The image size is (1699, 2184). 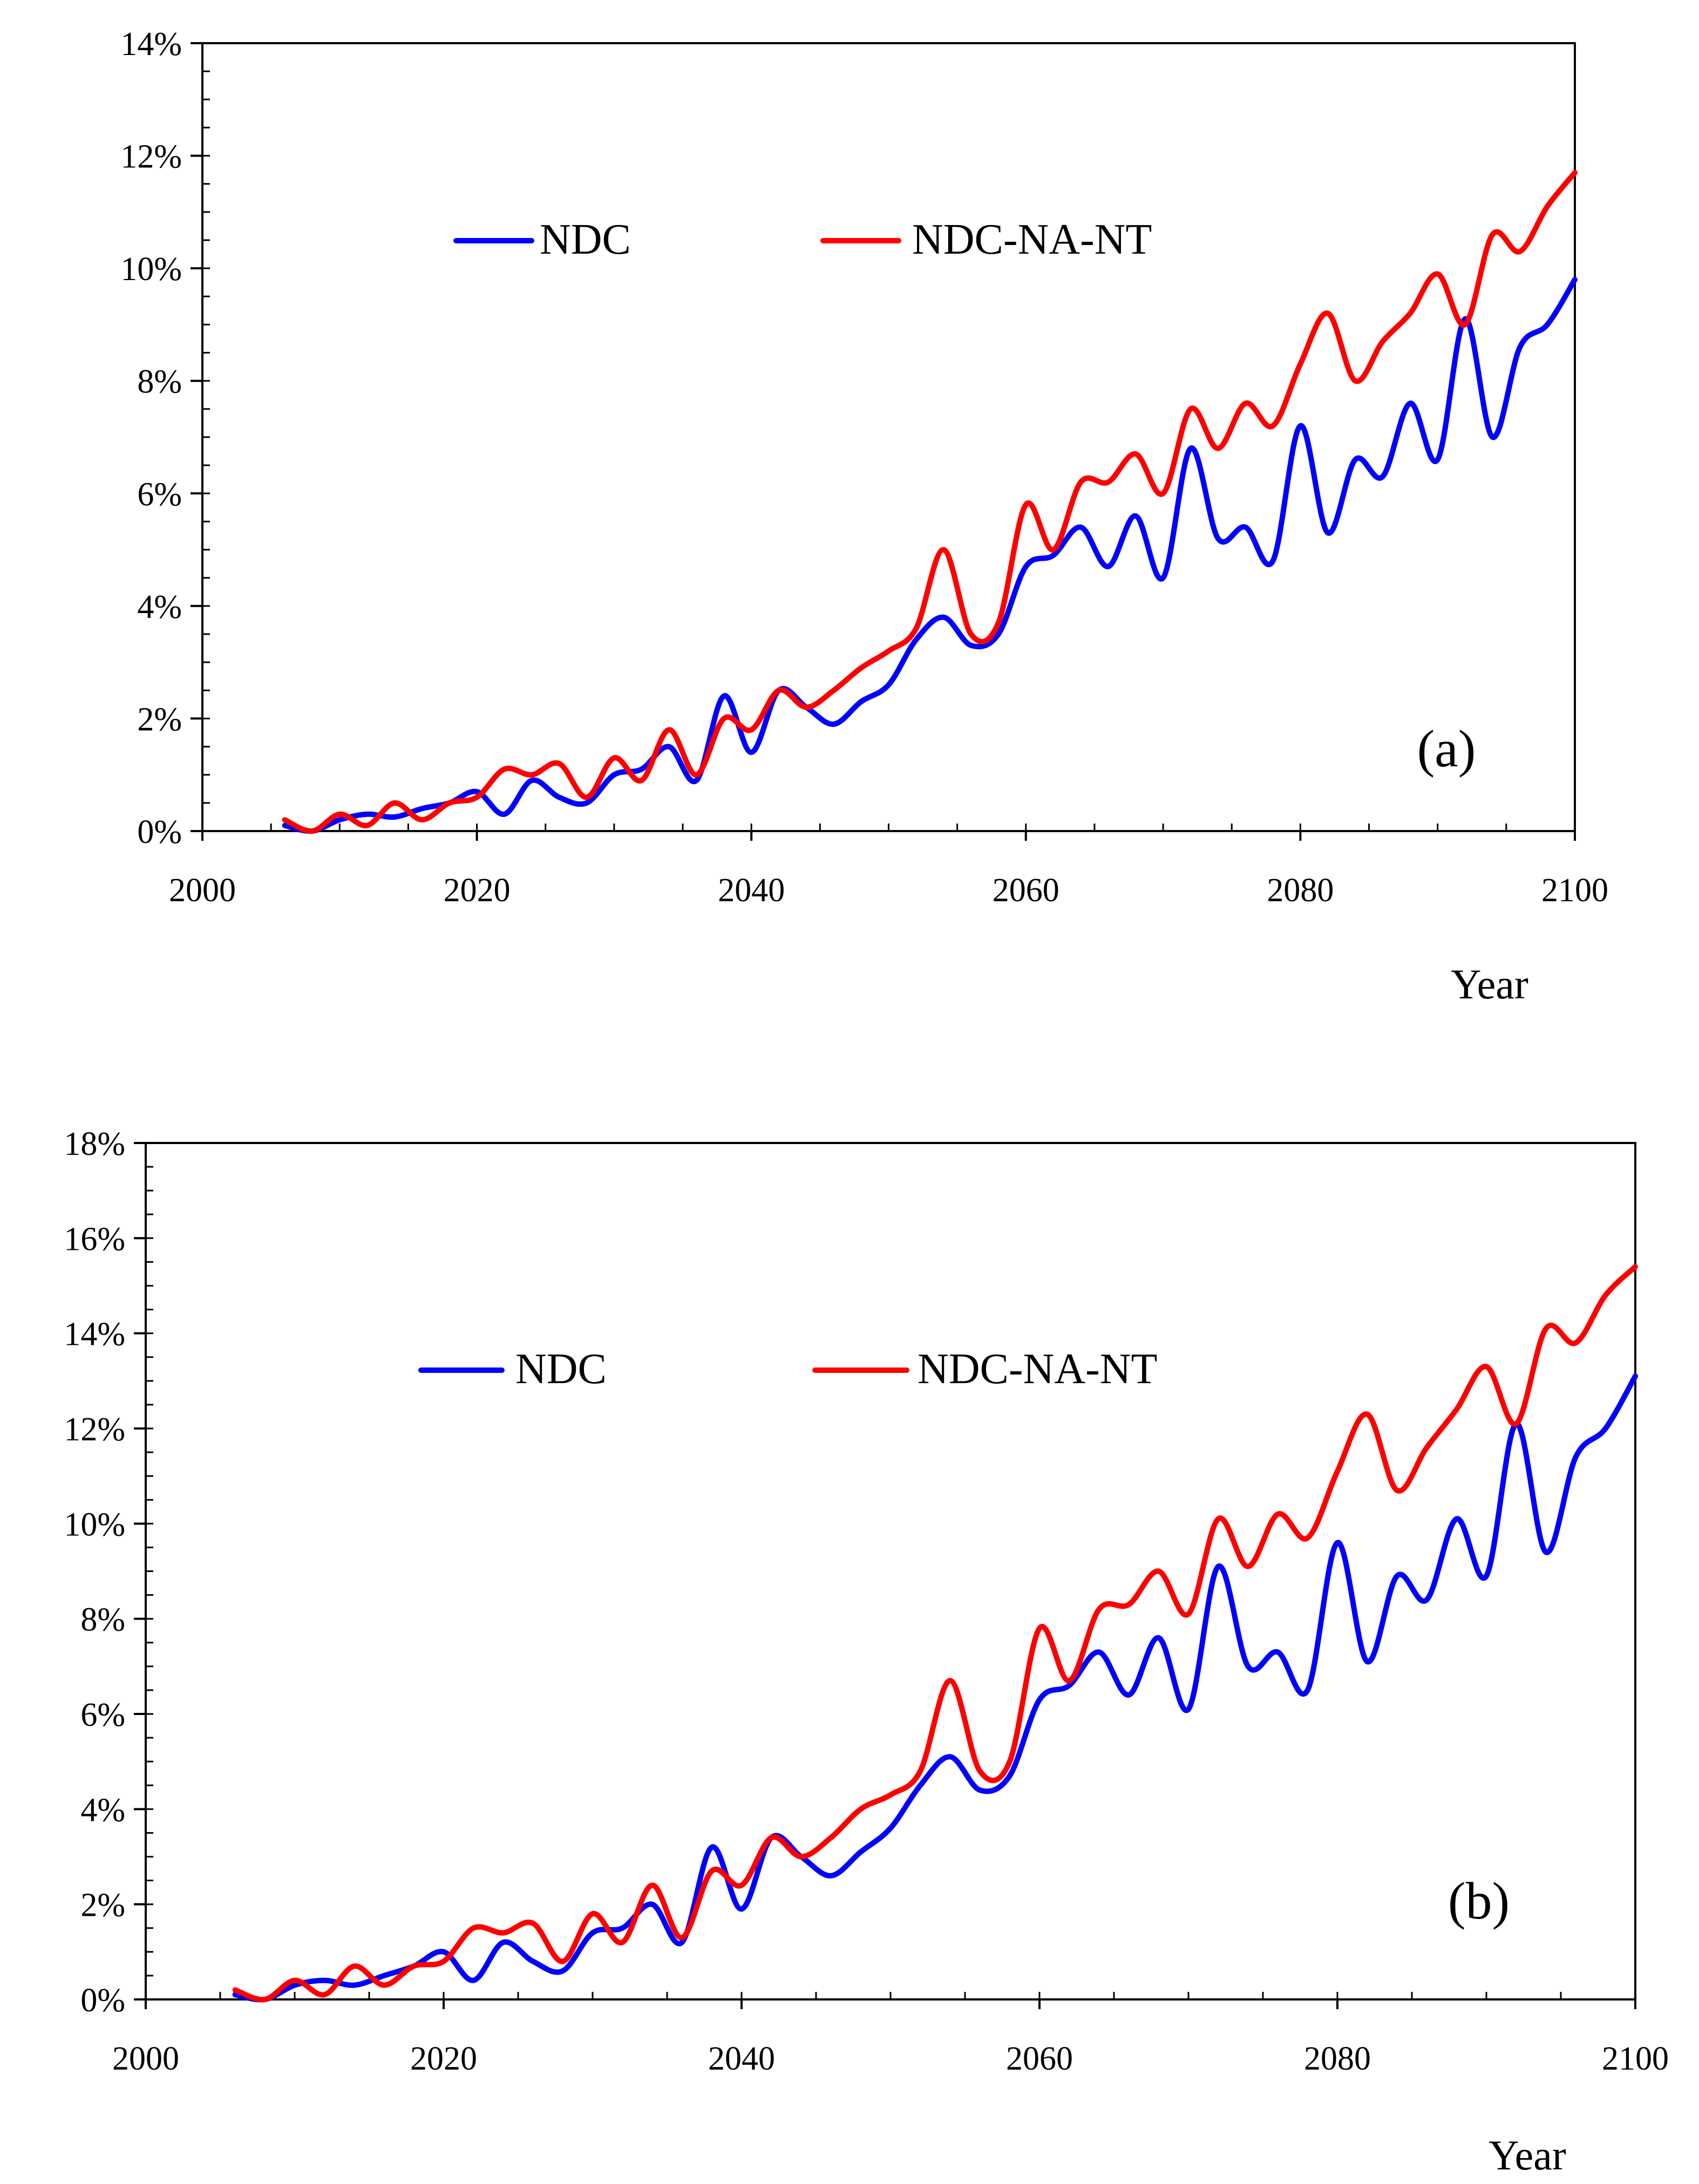 I want to click on y-tick-label: 18%, so click(x=94, y=1144).